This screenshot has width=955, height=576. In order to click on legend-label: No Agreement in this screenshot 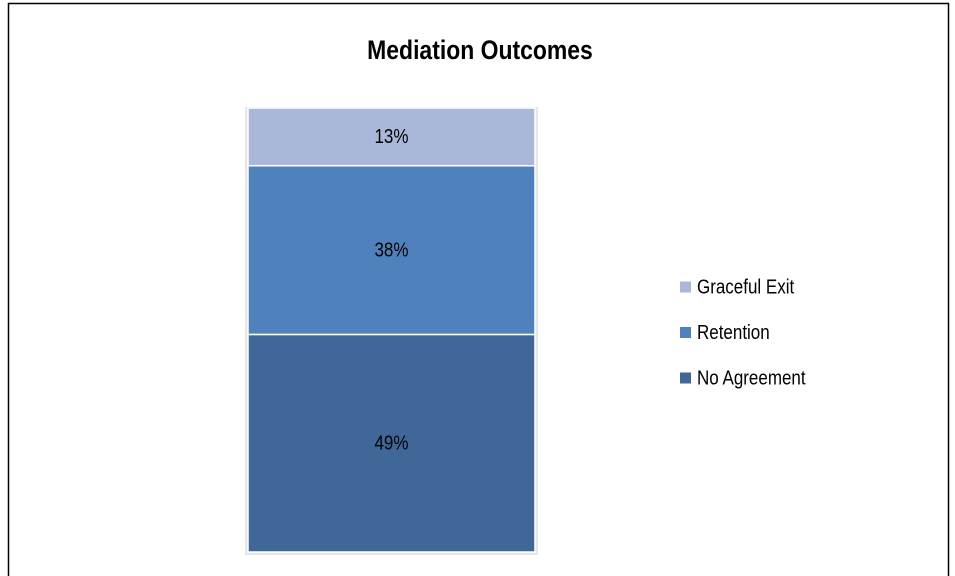, I will do `click(751, 377)`.